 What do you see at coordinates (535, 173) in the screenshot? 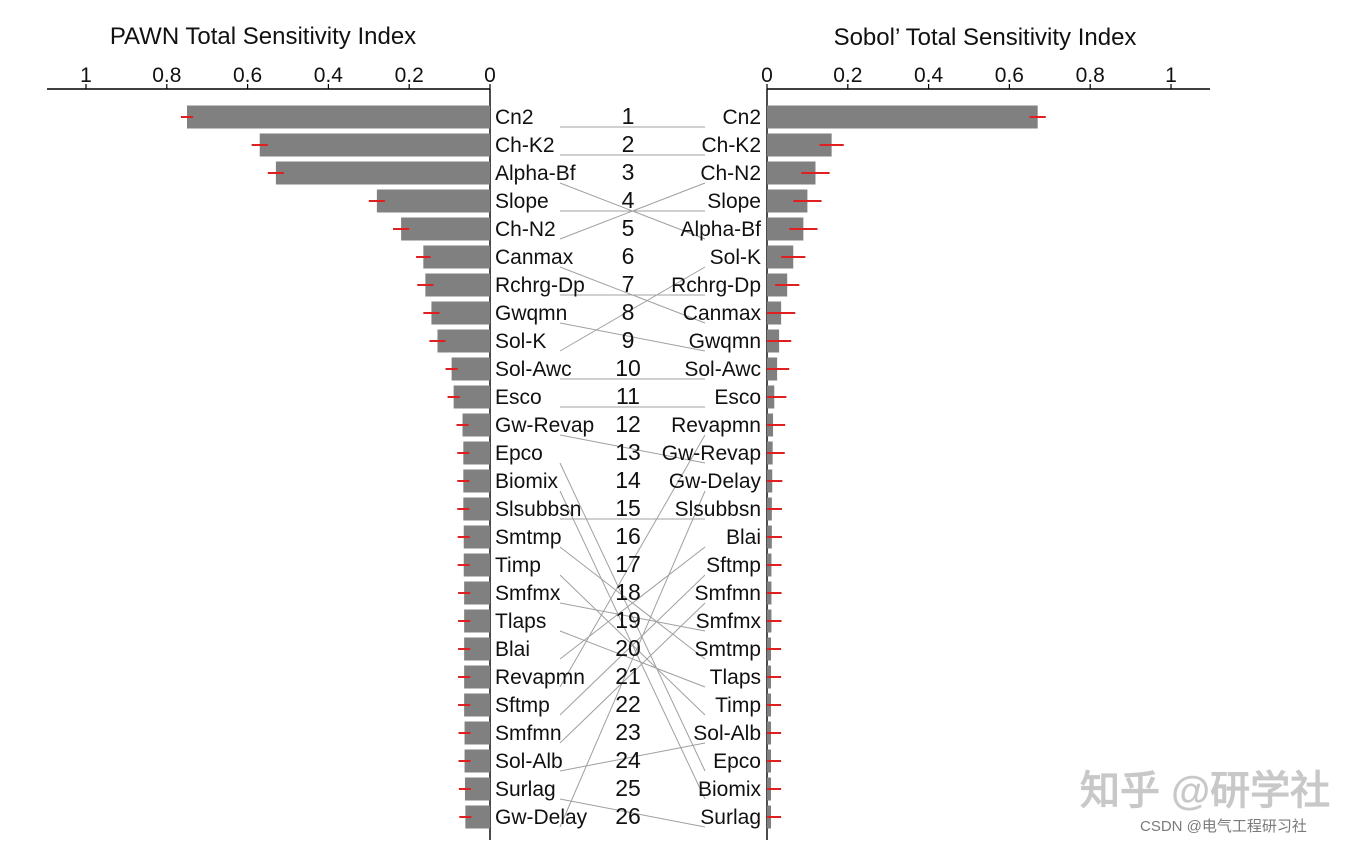
I see `pawn-parameter-label: Alpha-Bf` at bounding box center [535, 173].